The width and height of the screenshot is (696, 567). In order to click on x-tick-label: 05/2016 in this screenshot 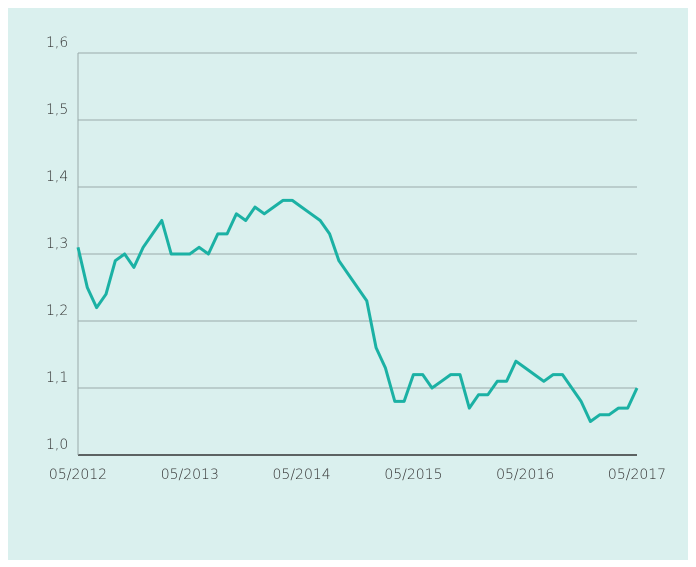, I will do `click(525, 475)`.